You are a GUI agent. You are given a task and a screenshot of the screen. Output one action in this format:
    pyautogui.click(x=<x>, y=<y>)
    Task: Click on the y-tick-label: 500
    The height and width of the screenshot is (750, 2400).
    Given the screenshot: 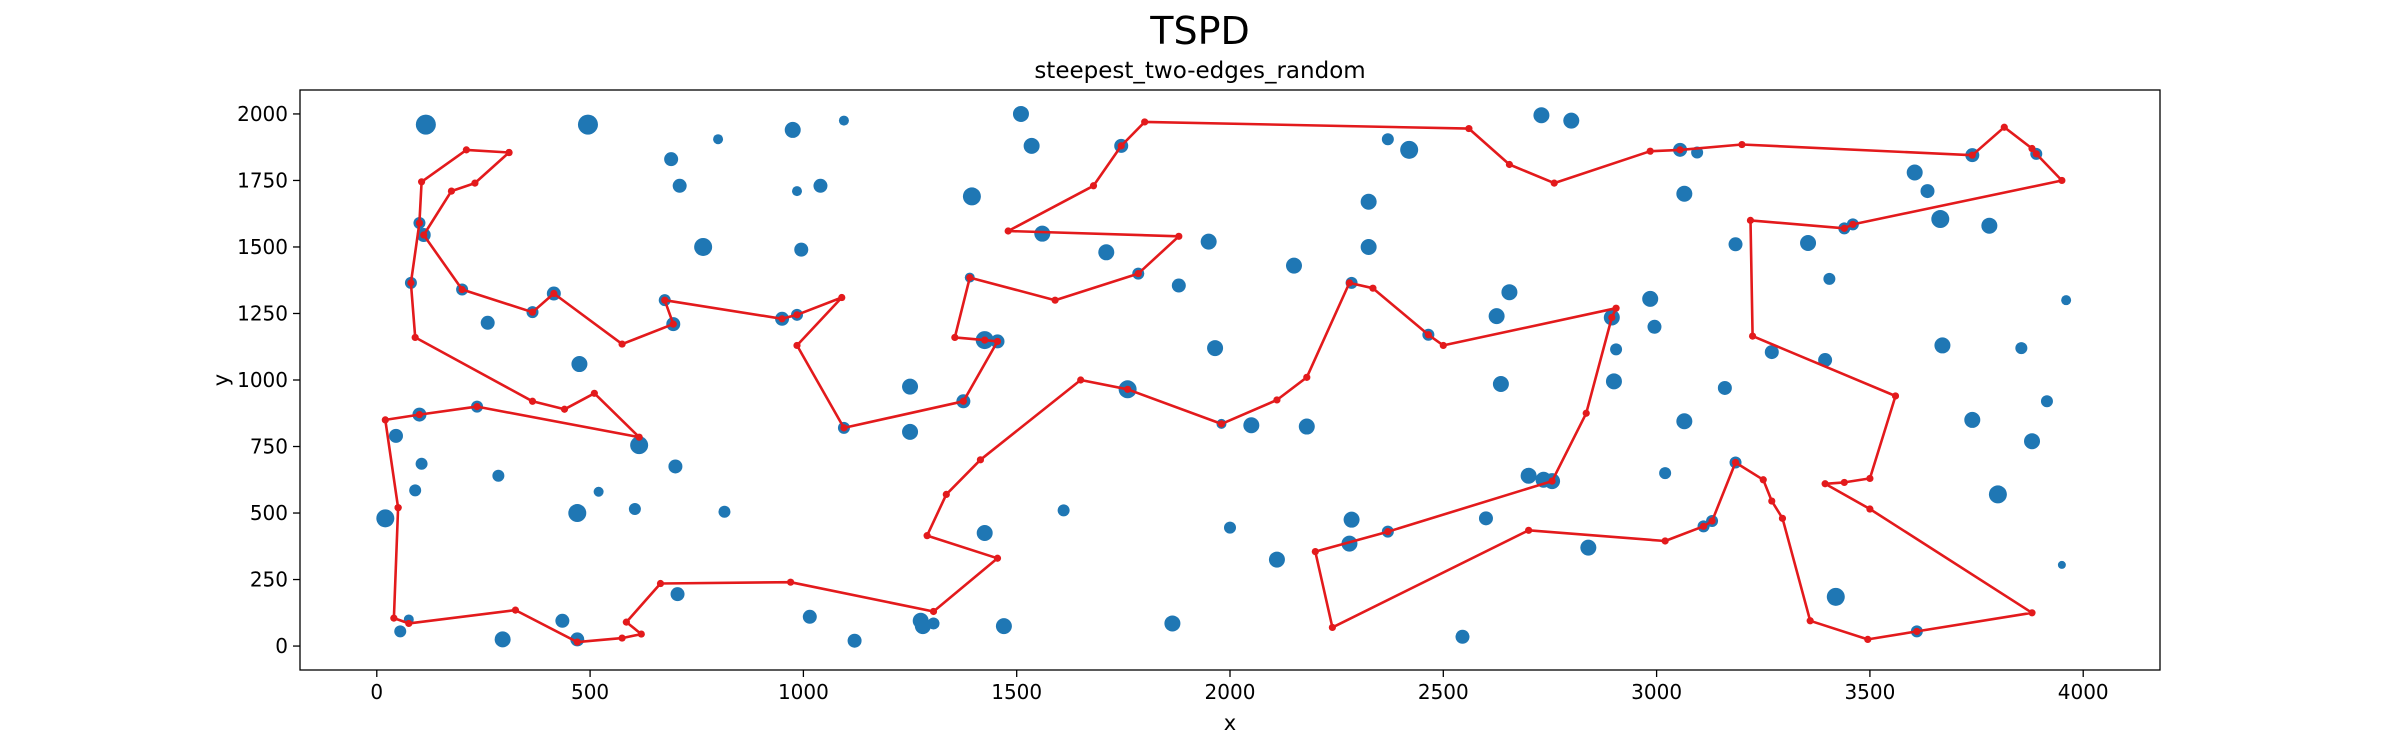 What is the action you would take?
    pyautogui.click(x=269, y=513)
    